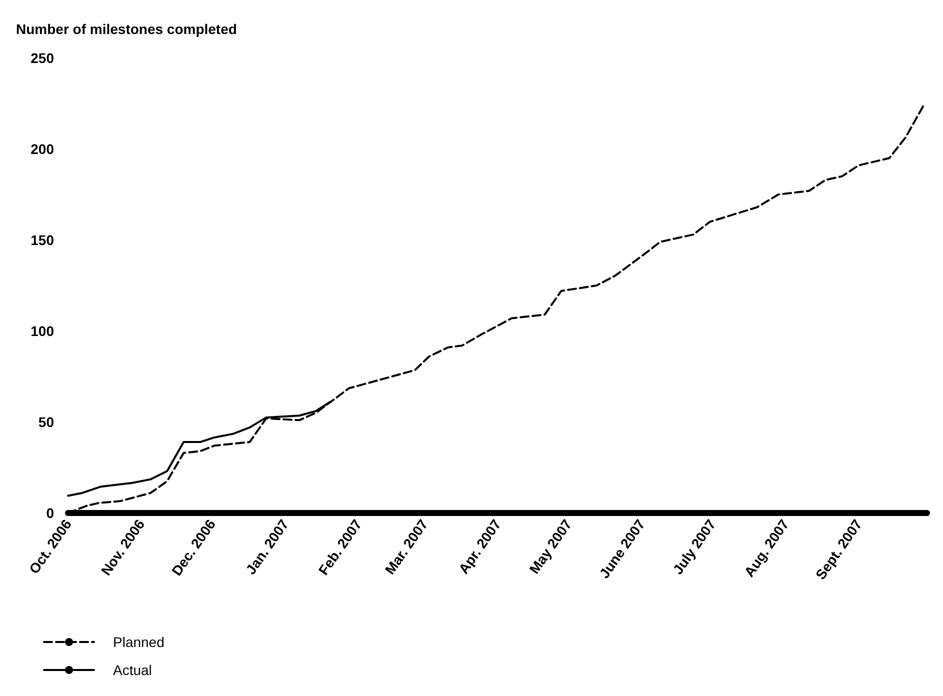 The image size is (943, 696). What do you see at coordinates (42, 331) in the screenshot?
I see `y-tick-label: 100` at bounding box center [42, 331].